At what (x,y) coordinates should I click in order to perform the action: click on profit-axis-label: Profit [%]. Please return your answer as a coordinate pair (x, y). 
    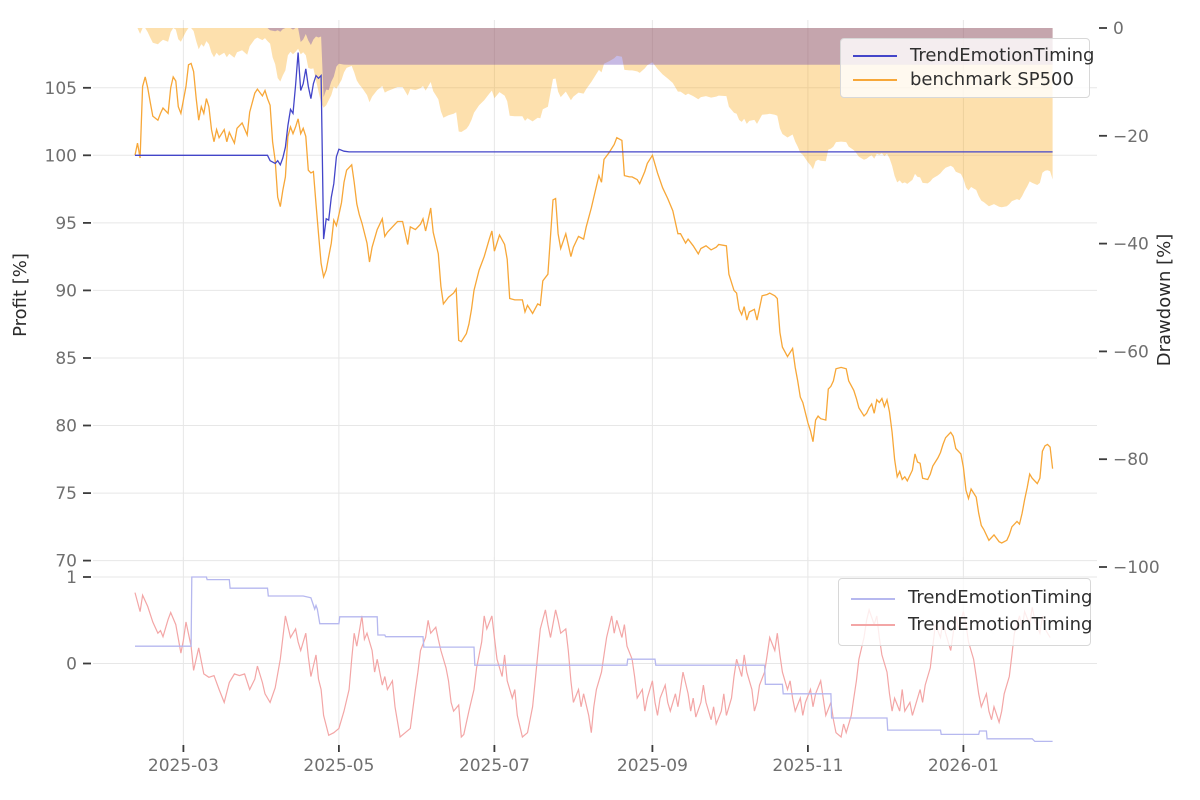
    Looking at the image, I should click on (20, 295).